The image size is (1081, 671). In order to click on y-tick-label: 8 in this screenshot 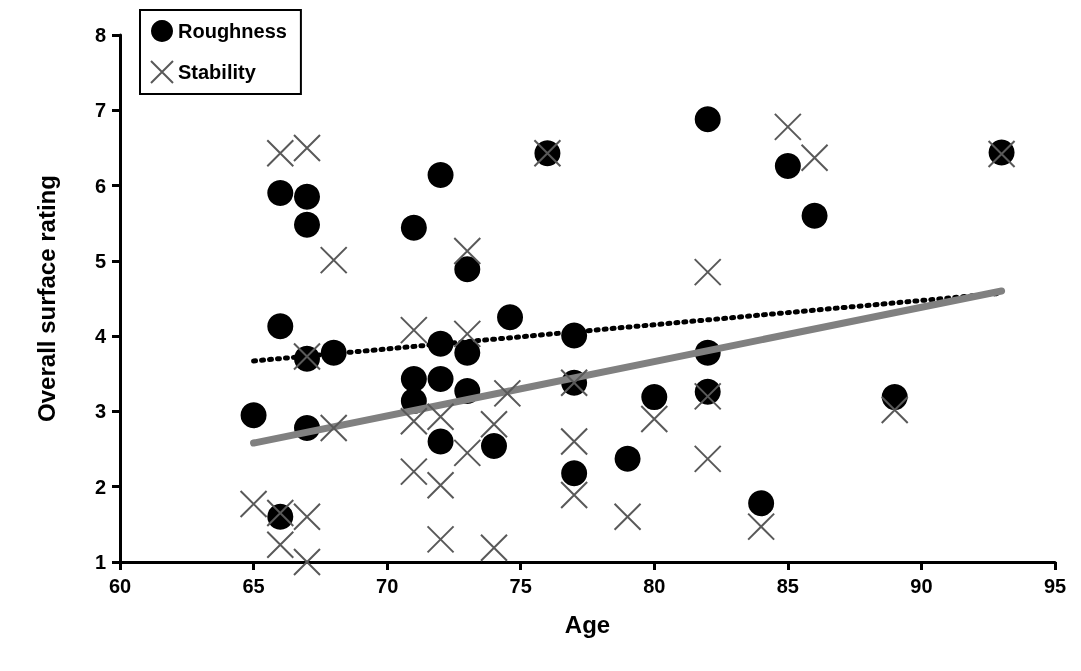, I will do `click(100, 35)`.